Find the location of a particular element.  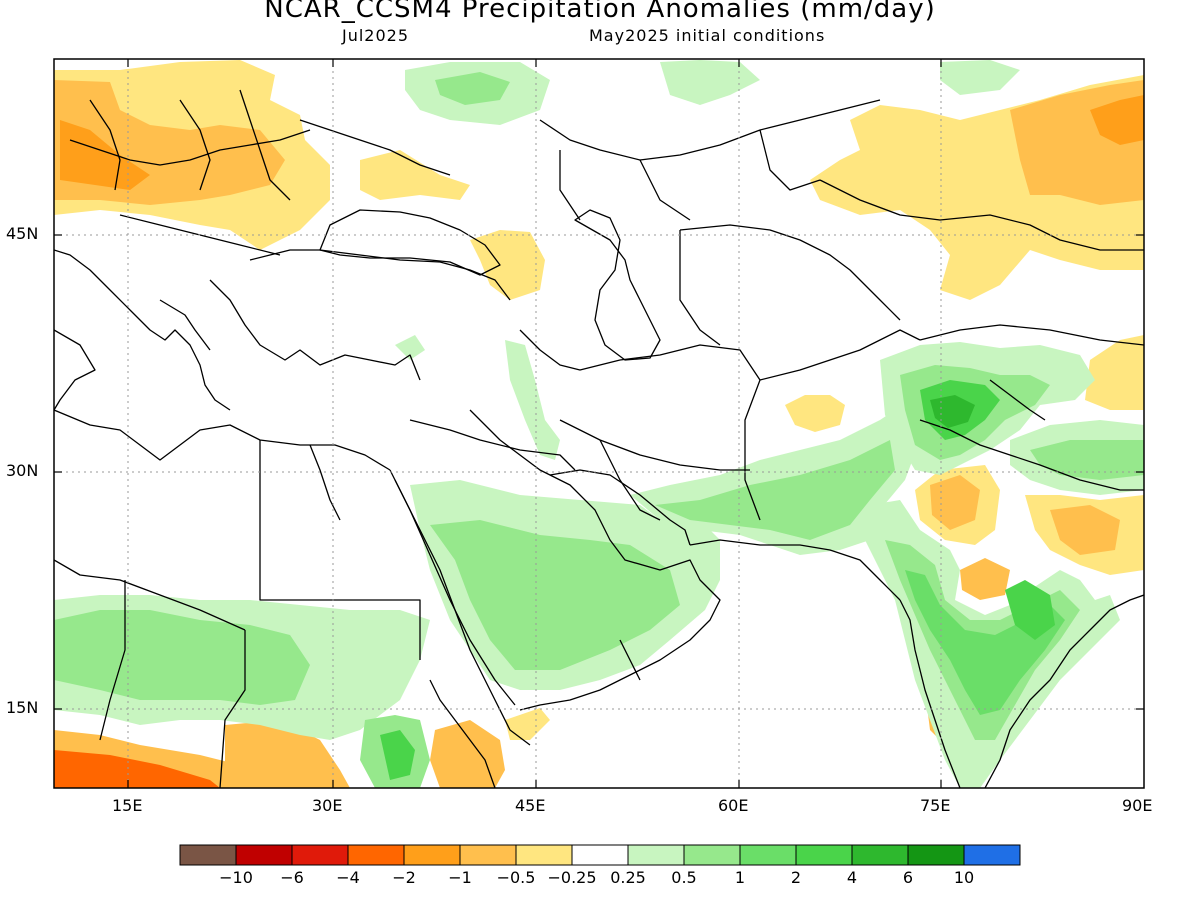

dry-region-europe-core is located at coordinates (105, 155).